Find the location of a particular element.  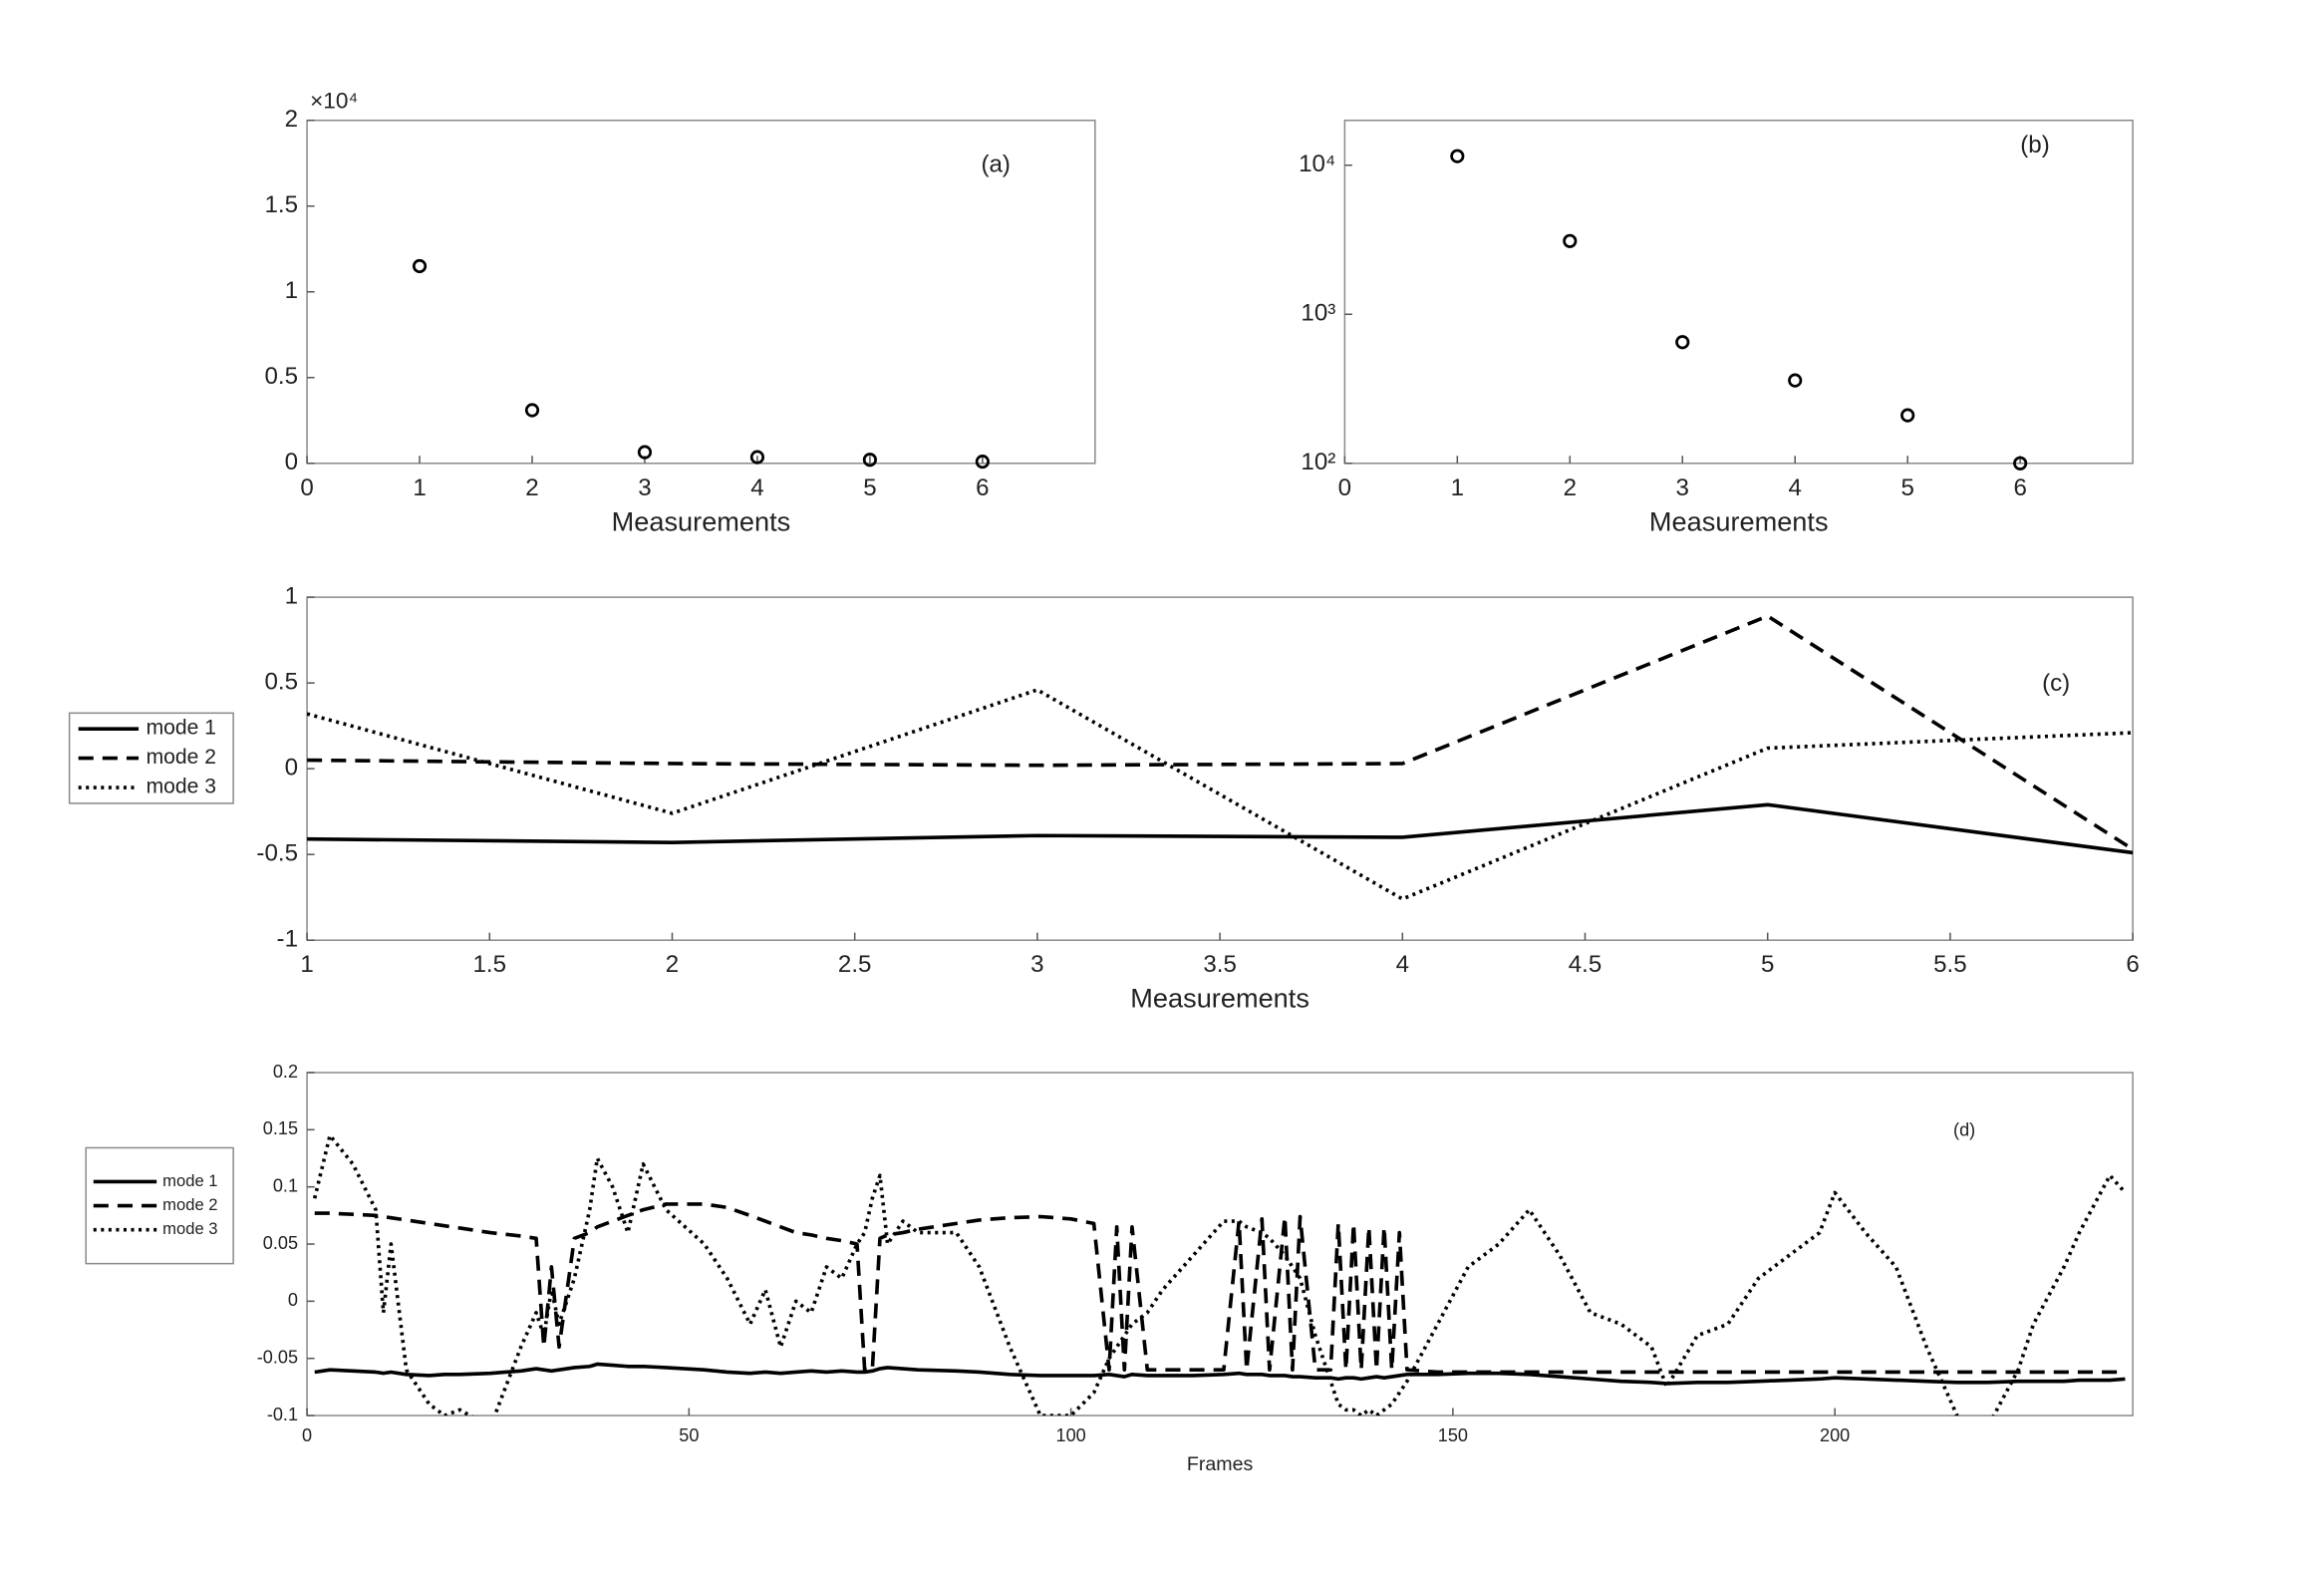

y-tick-label: 10⁴ is located at coordinates (1317, 164).